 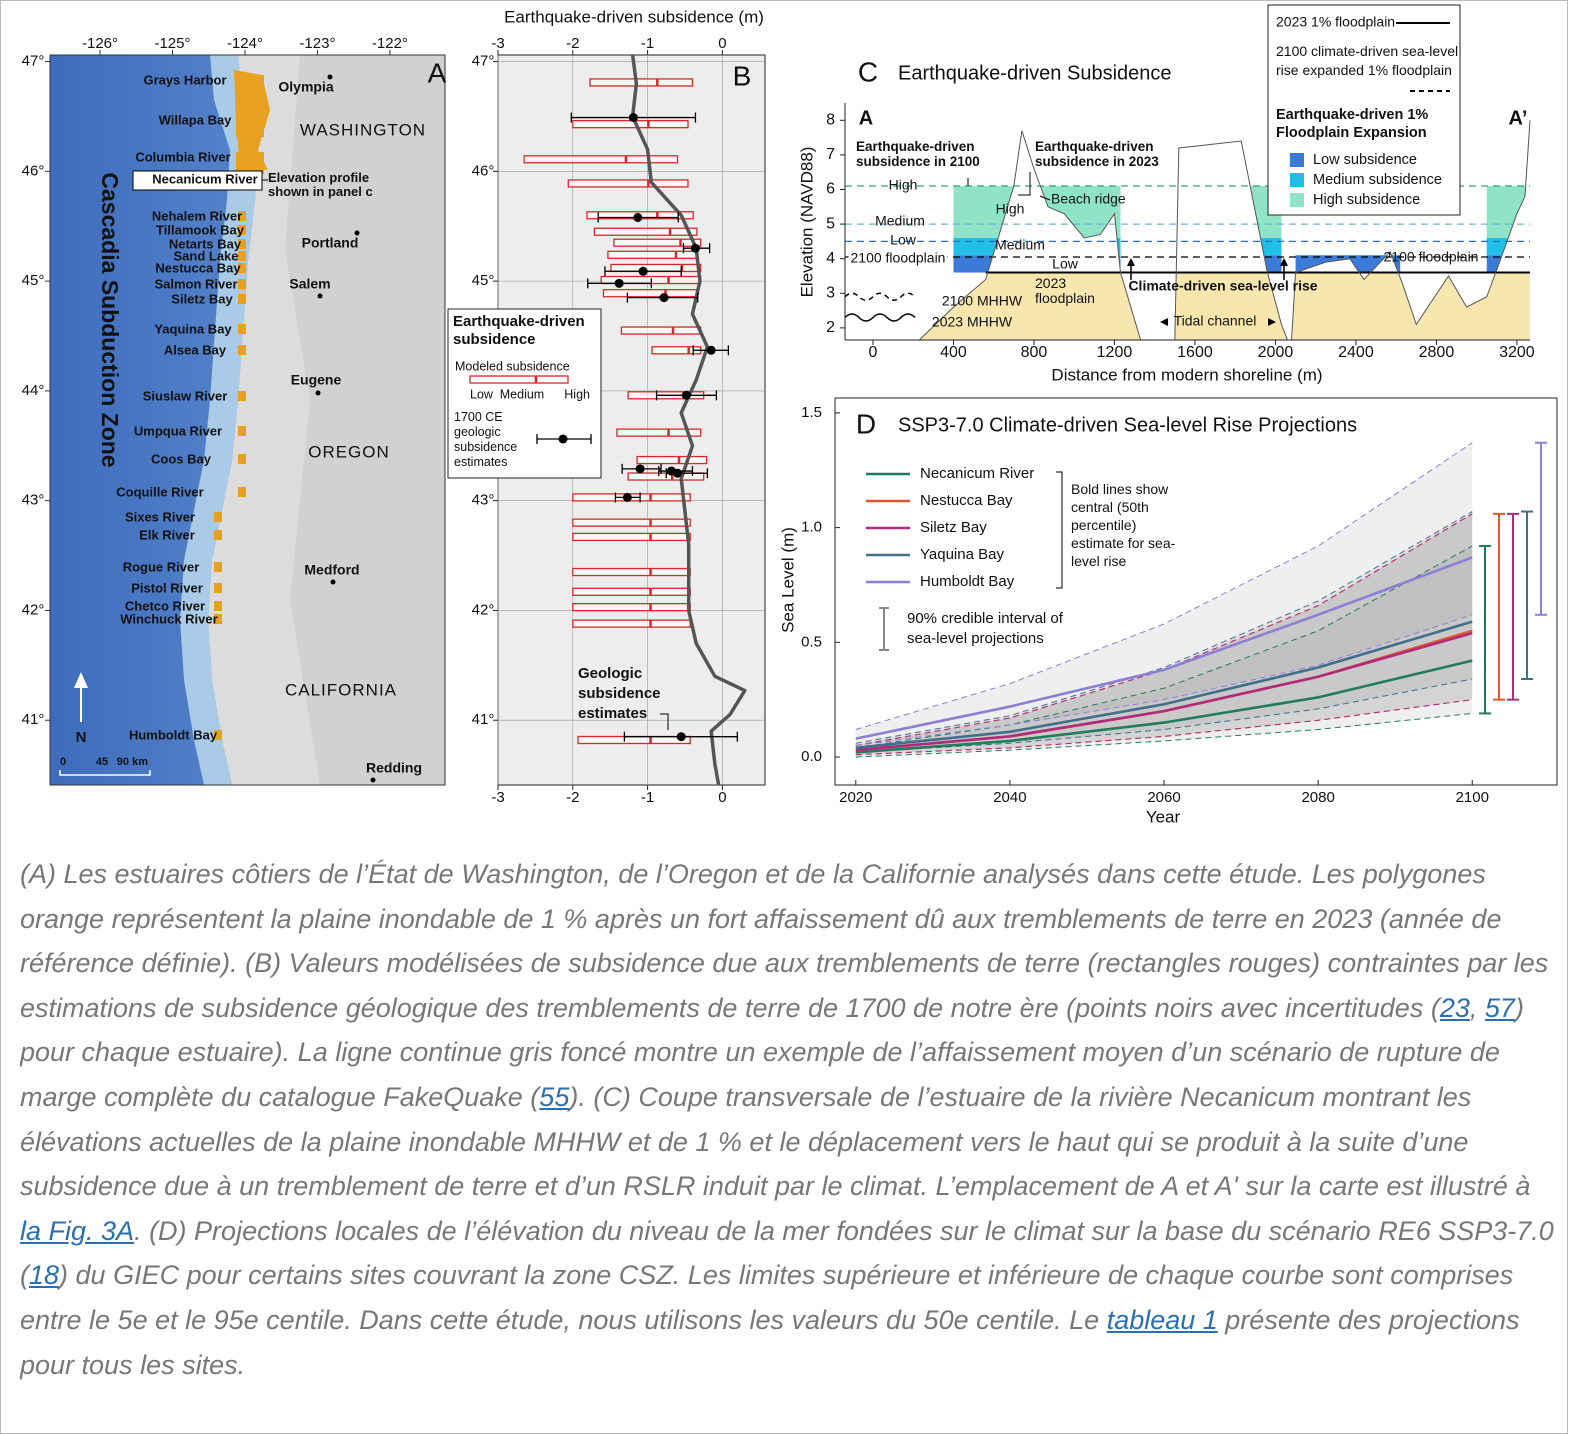 What do you see at coordinates (77, 1230) in the screenshot?
I see `figure-link: la Fig. 3A` at bounding box center [77, 1230].